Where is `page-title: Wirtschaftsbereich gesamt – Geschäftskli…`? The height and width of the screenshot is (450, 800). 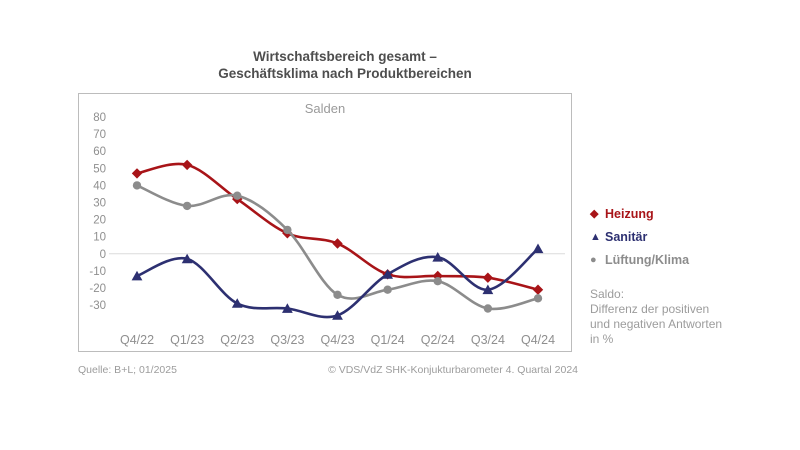
page-title: Wirtschaftsbereich gesamt – Geschäftskli… is located at coordinates (345, 65).